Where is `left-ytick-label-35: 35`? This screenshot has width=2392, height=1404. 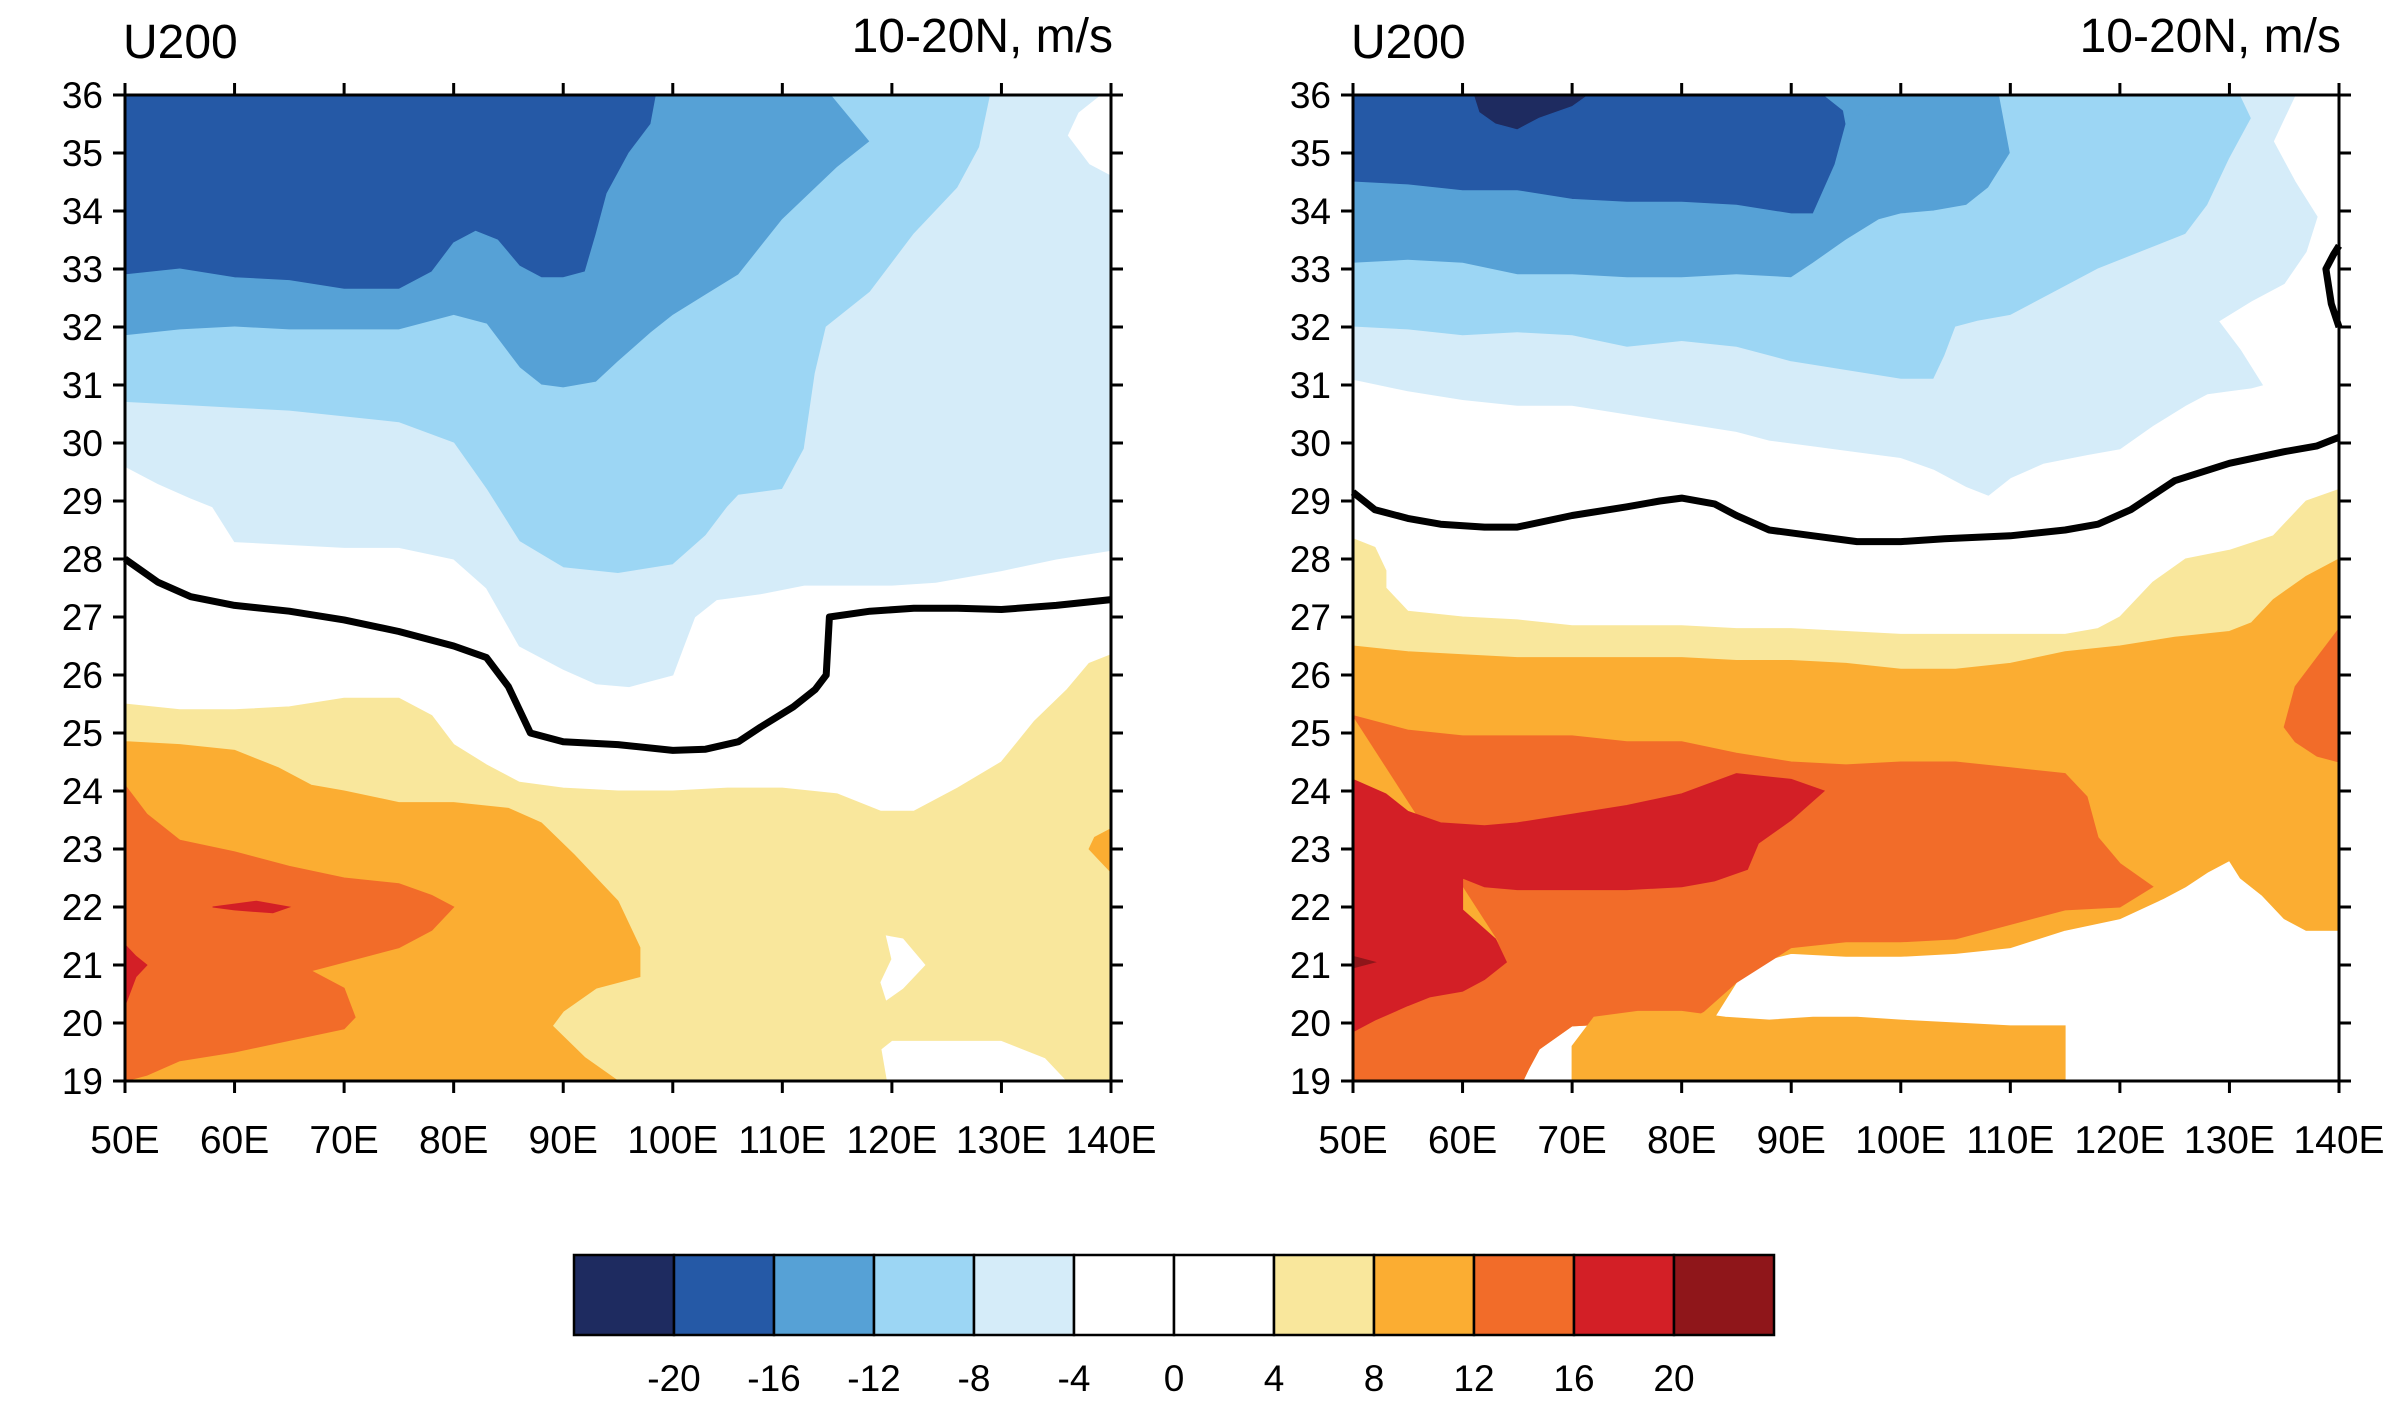
left-ytick-label-35: 35 is located at coordinates (82, 153).